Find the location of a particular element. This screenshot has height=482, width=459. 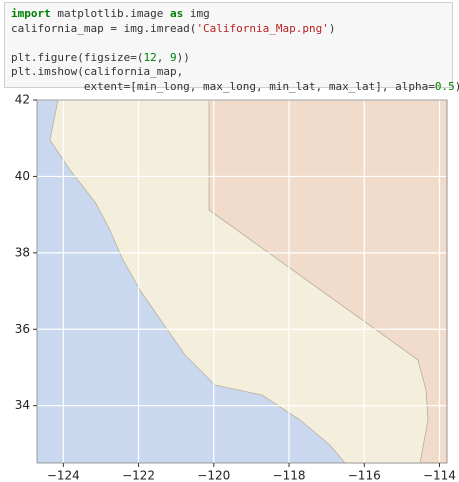

code-line: plt.figure(figsize=(12, 9)) is located at coordinates (228, 58).